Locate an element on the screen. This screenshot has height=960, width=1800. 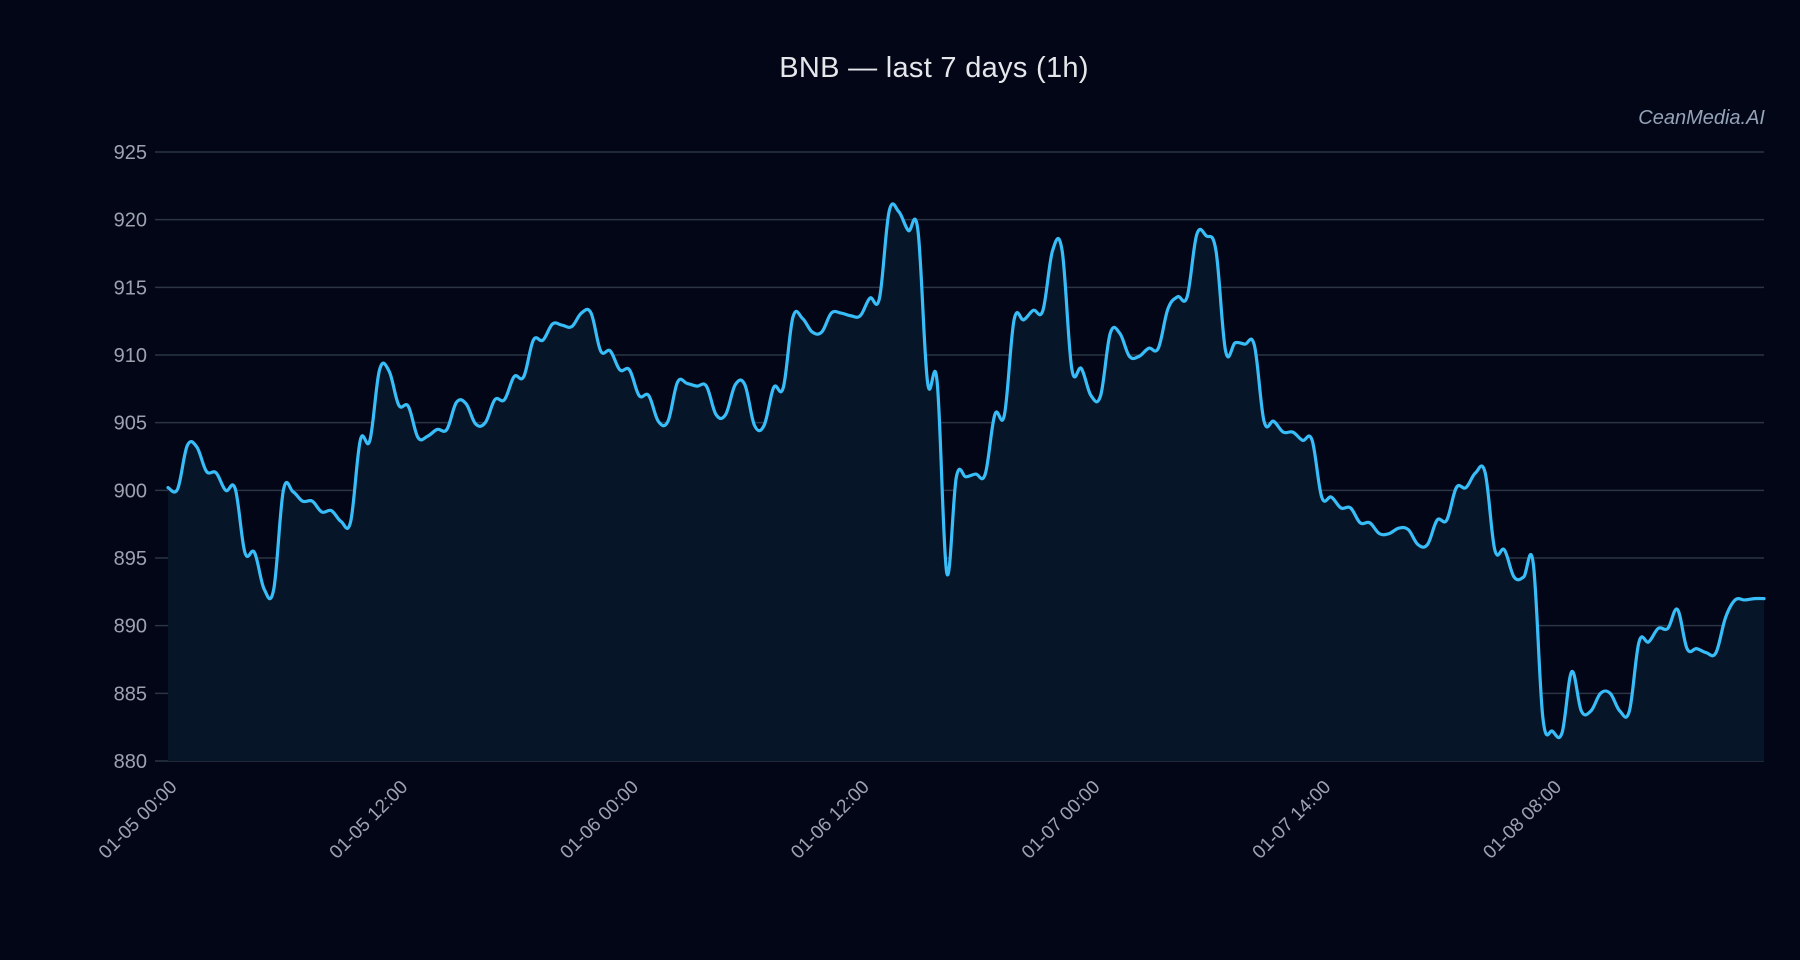
x-tick-label: 01-06 12:00 is located at coordinates (830, 820).